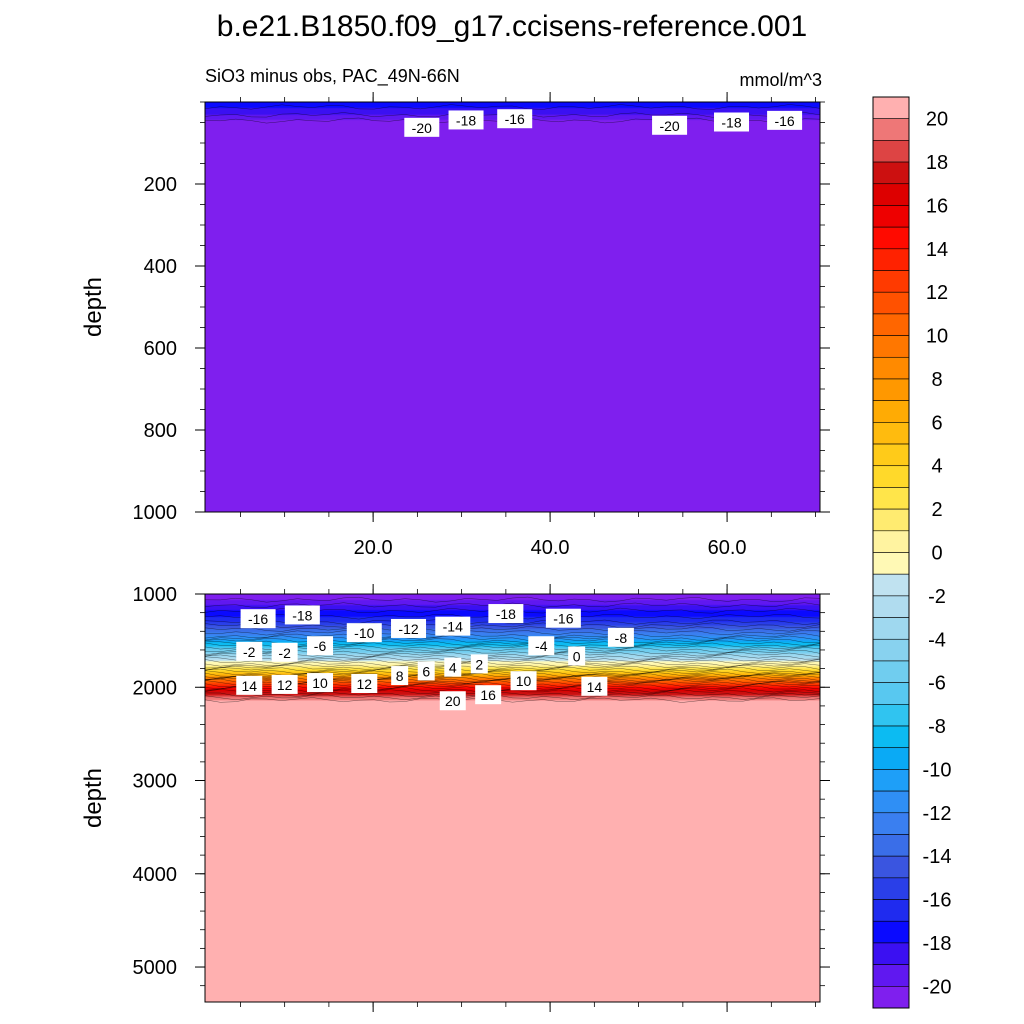  Describe the element at coordinates (364, 633) in the screenshot. I see `contour-label-text: -10` at that location.